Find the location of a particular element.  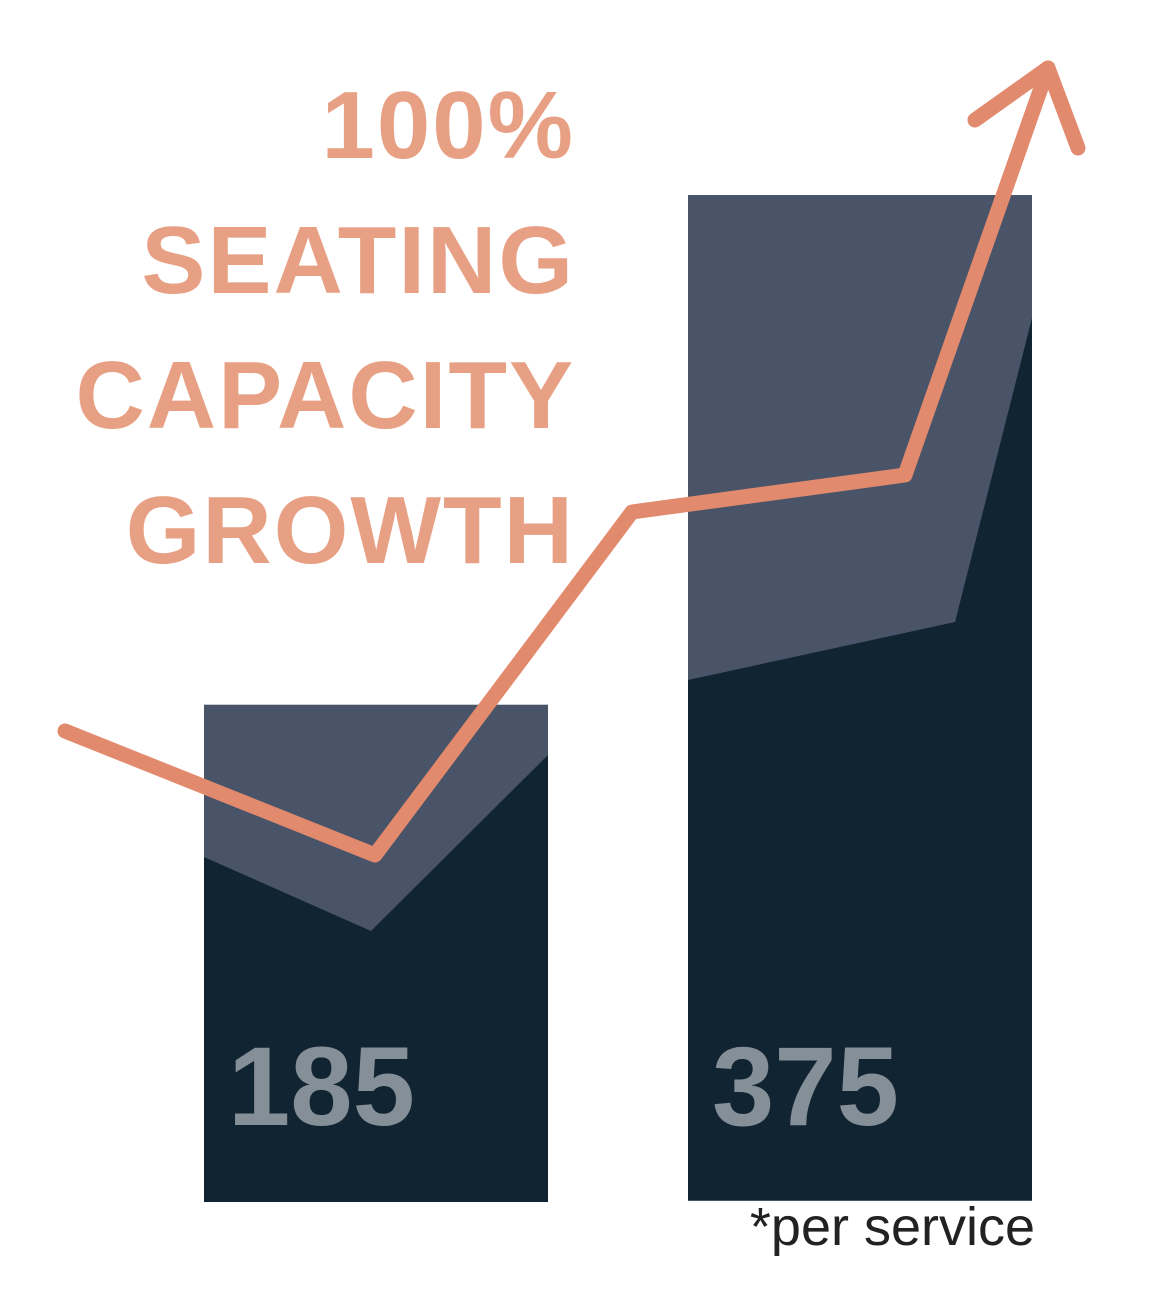

bar-shade is located at coordinates (376, 978).